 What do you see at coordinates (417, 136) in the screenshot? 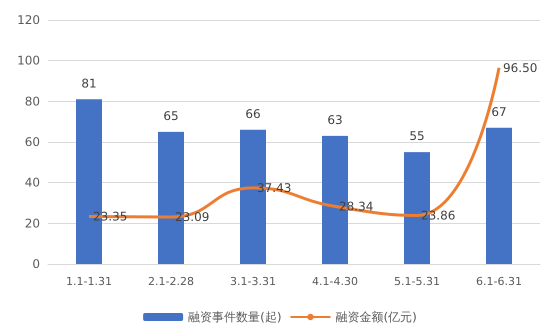
I see `data-label: 55` at bounding box center [417, 136].